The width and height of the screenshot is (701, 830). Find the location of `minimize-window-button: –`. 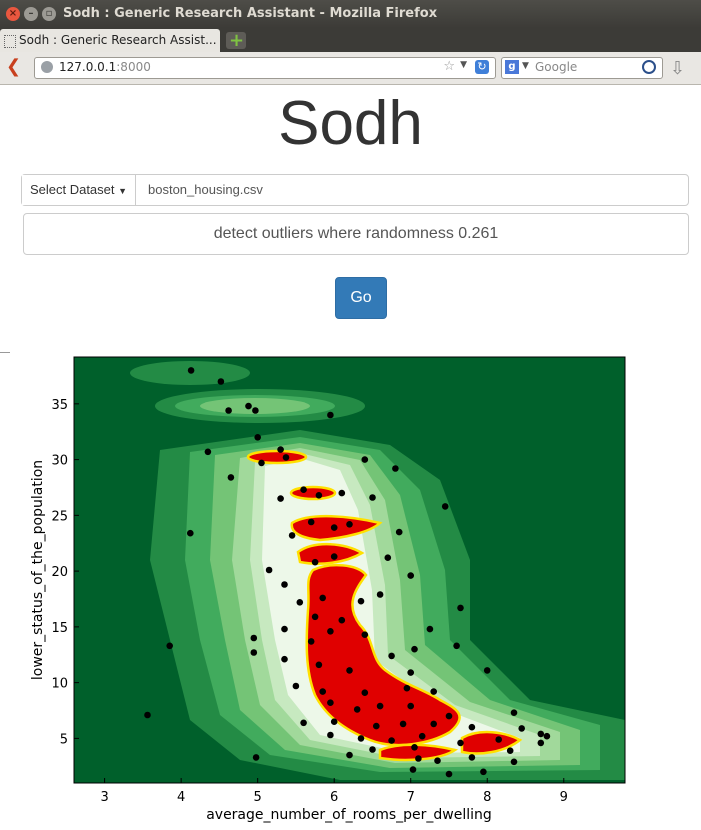

minimize-window-button: – is located at coordinates (31, 14).